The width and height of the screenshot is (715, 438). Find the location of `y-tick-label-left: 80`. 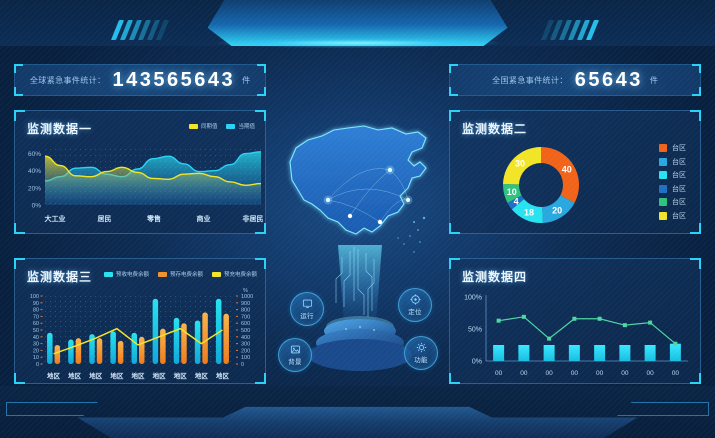

y-tick-label-left: 80 is located at coordinates (36, 311).